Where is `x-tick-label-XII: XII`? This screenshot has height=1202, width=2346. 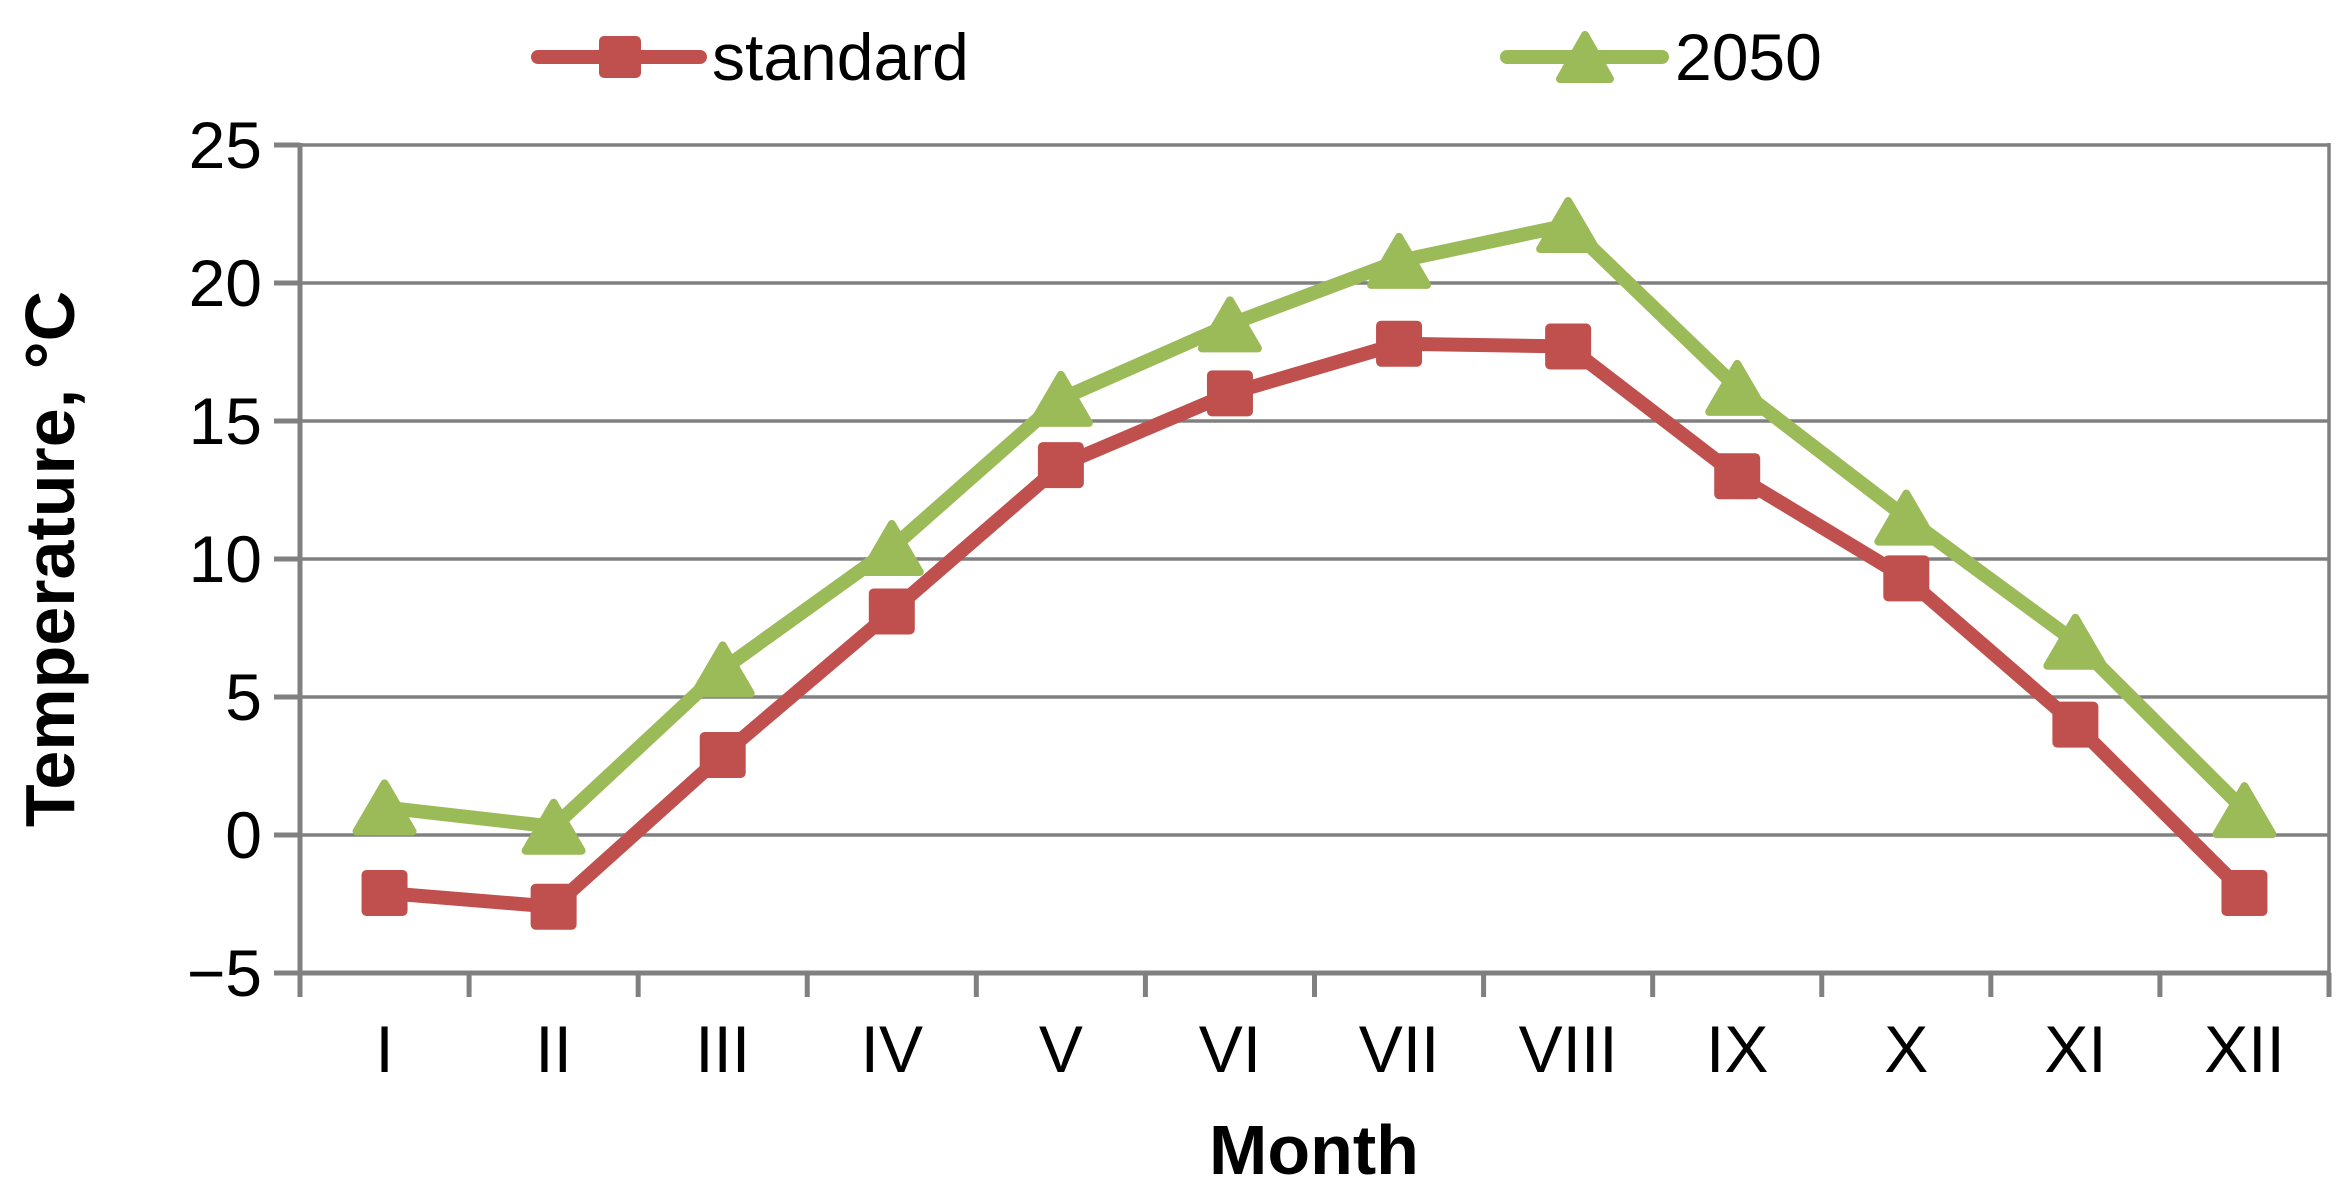
x-tick-label-XII: XII is located at coordinates (2244, 1049).